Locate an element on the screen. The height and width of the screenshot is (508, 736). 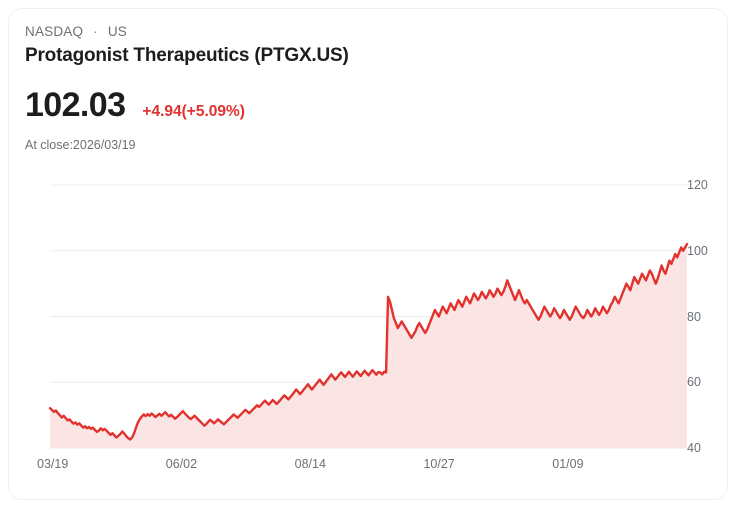
y-axis-tick-label: 80 is located at coordinates (694, 316).